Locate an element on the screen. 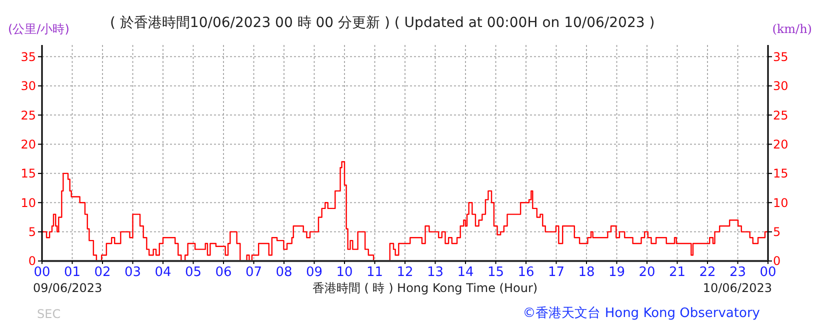 The width and height of the screenshot is (819, 323). x-tick-label: 04 is located at coordinates (163, 272).